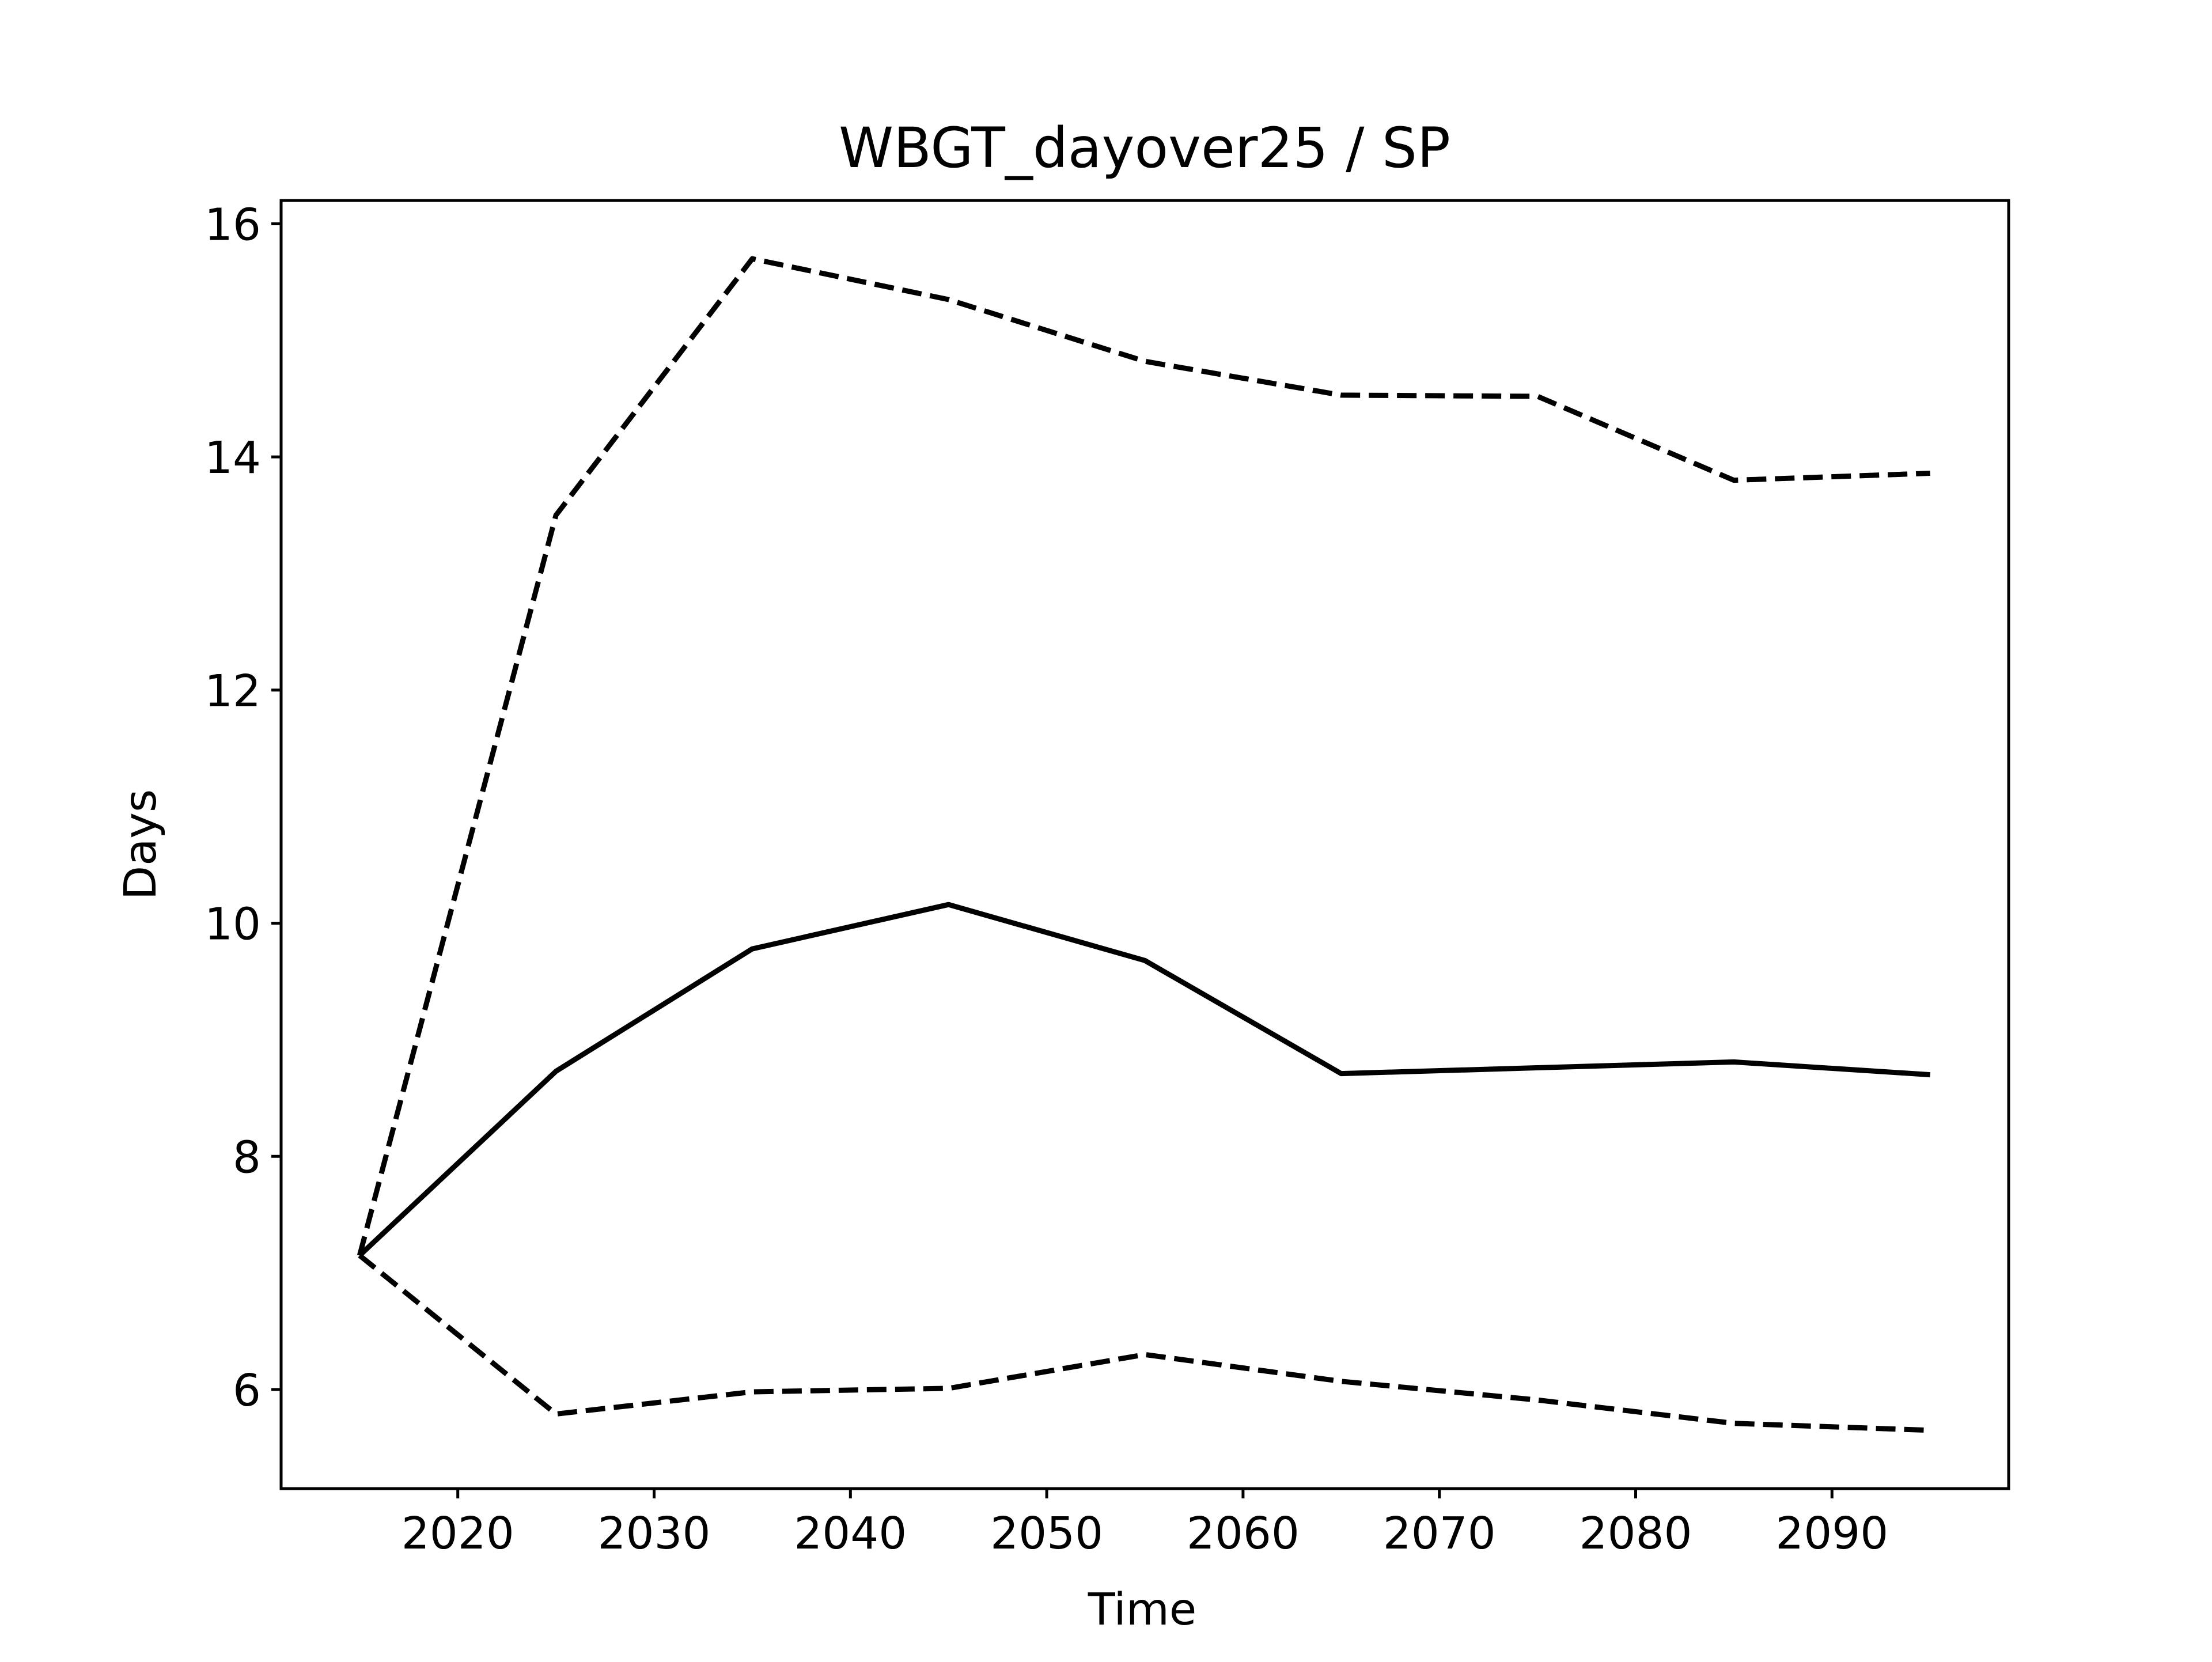 The width and height of the screenshot is (2212, 1662). Describe the element at coordinates (232, 225) in the screenshot. I see `y-tick-label: 16` at that location.